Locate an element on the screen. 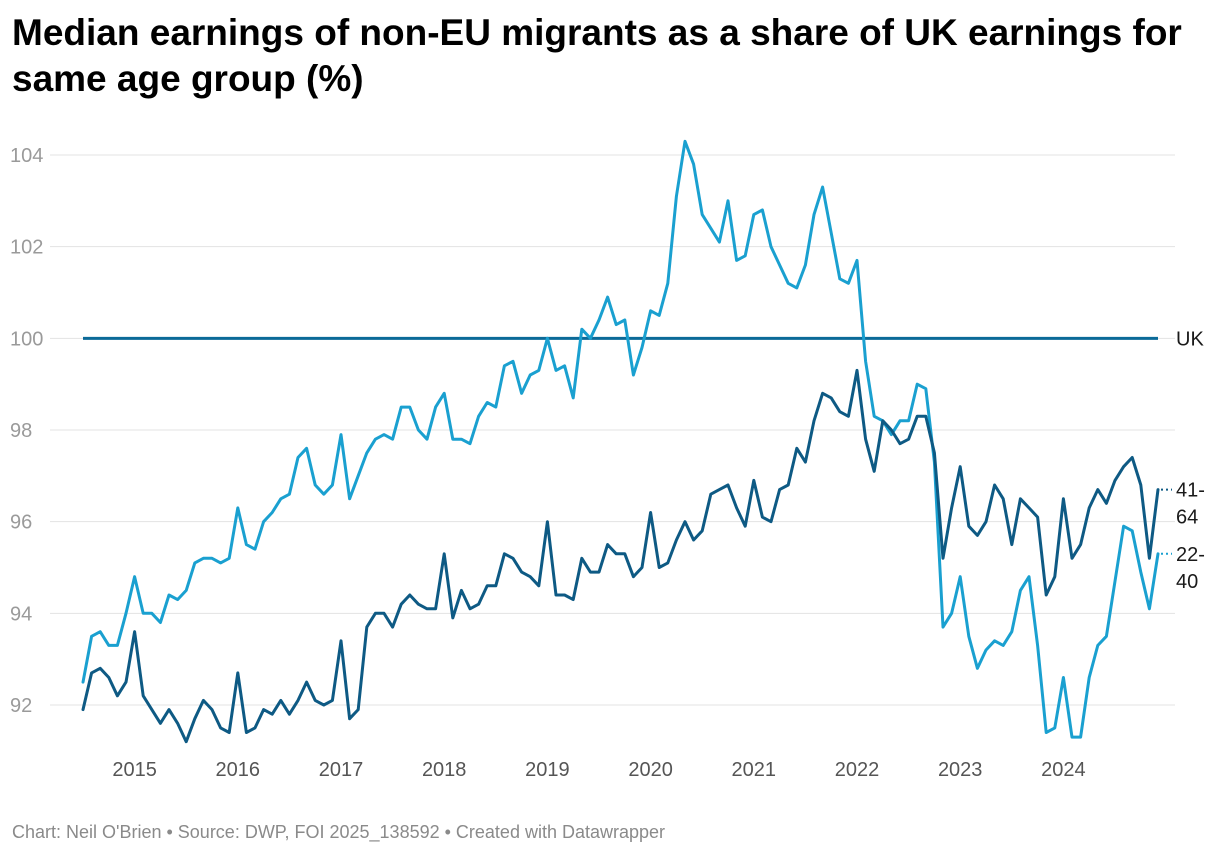 Image resolution: width=1220 pixels, height=858 pixels. x-tick-label: 2024 is located at coordinates (1063, 770).